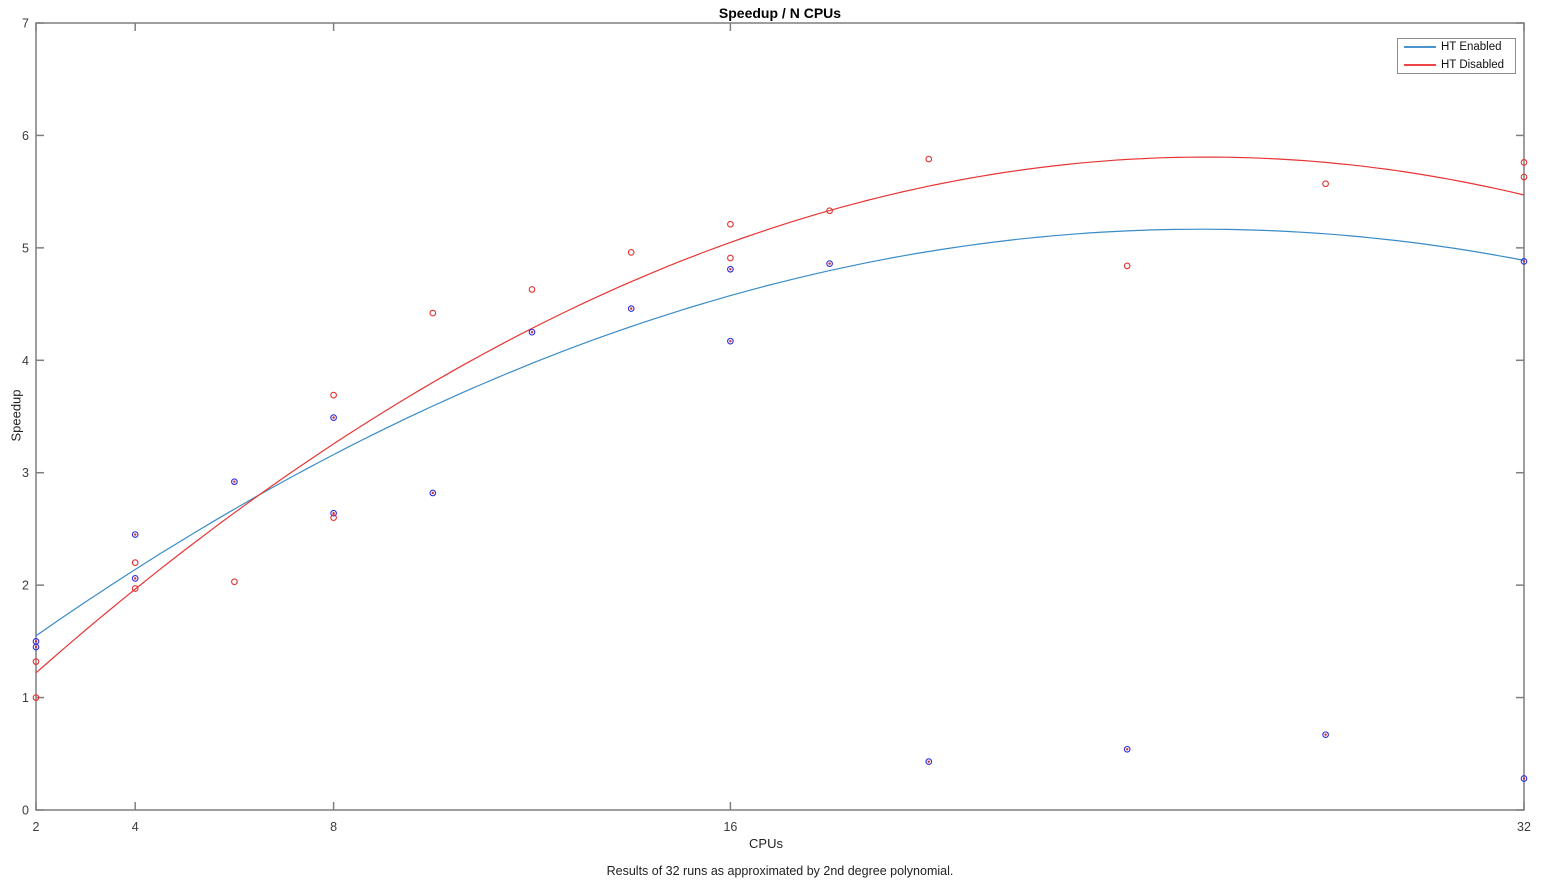  I want to click on y-tick-label: 6, so click(25, 136).